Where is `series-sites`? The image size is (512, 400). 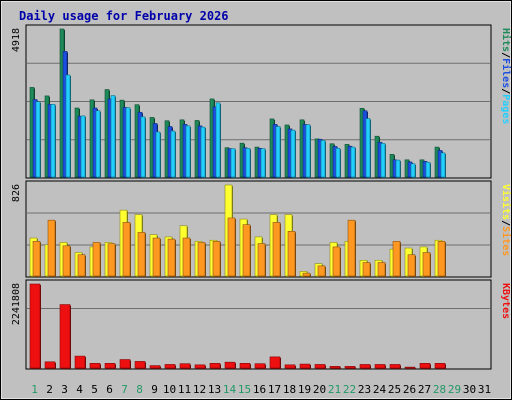
series-sites is located at coordinates (239, 247).